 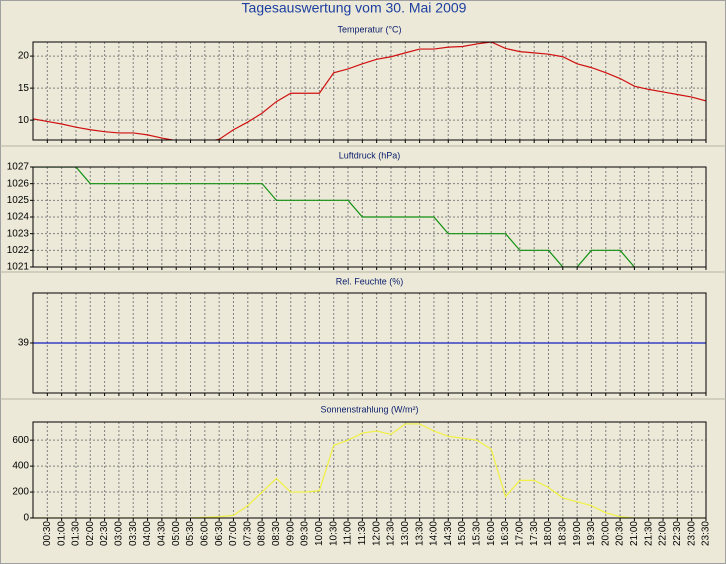 I want to click on y-tick-label: 0, so click(x=26, y=518).